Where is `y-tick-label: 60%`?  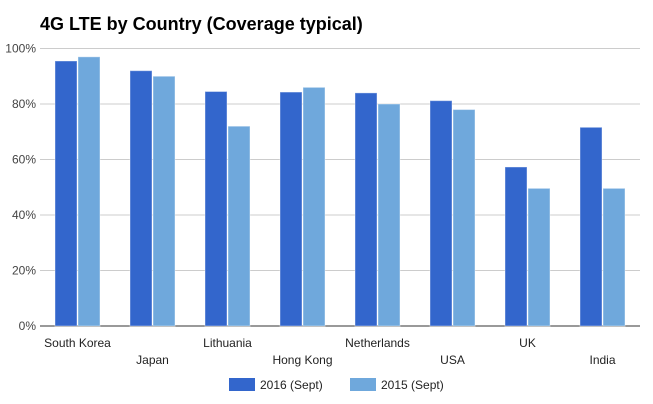
y-tick-label: 60% is located at coordinates (24, 160).